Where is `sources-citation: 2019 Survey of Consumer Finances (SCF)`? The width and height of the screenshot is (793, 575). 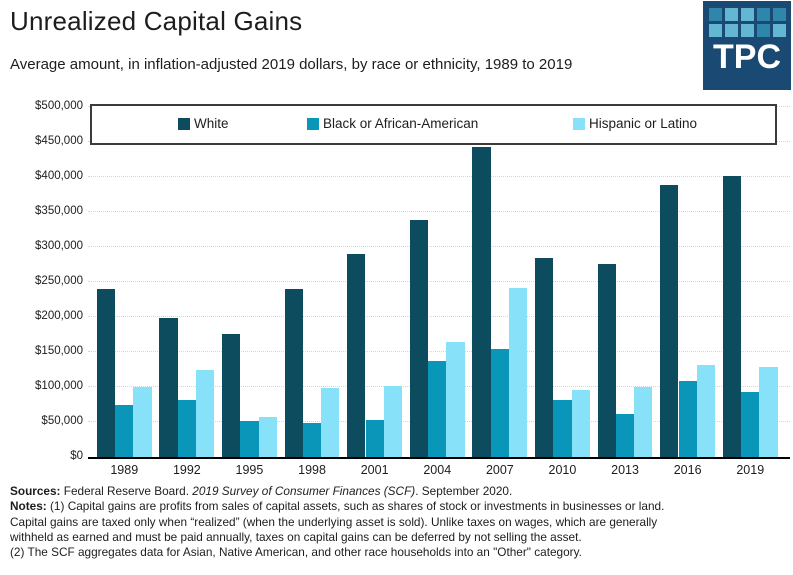
sources-citation: 2019 Survey of Consumer Finances (SCF) is located at coordinates (304, 491).